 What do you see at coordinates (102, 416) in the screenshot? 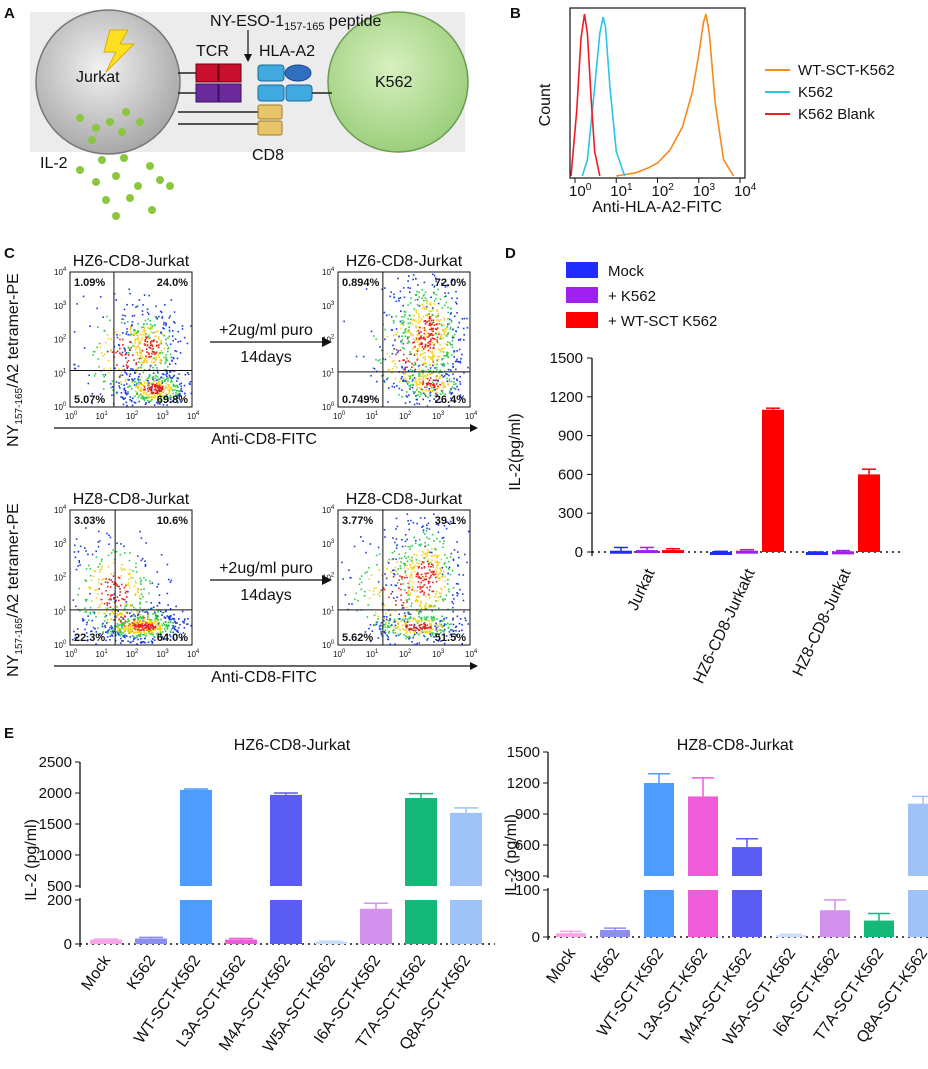
I see `flow-x-tick: 101` at bounding box center [102, 416].